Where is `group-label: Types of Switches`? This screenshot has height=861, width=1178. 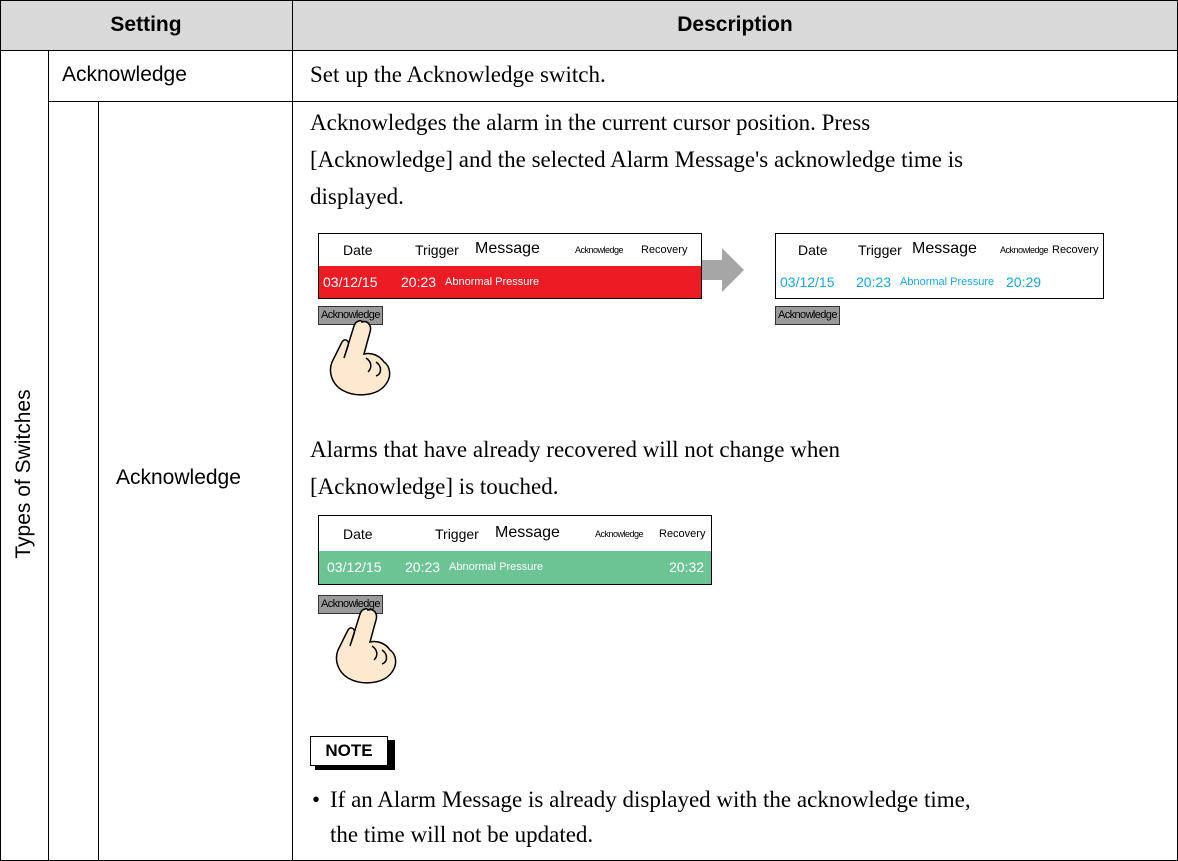 group-label: Types of Switches is located at coordinates (23, 474).